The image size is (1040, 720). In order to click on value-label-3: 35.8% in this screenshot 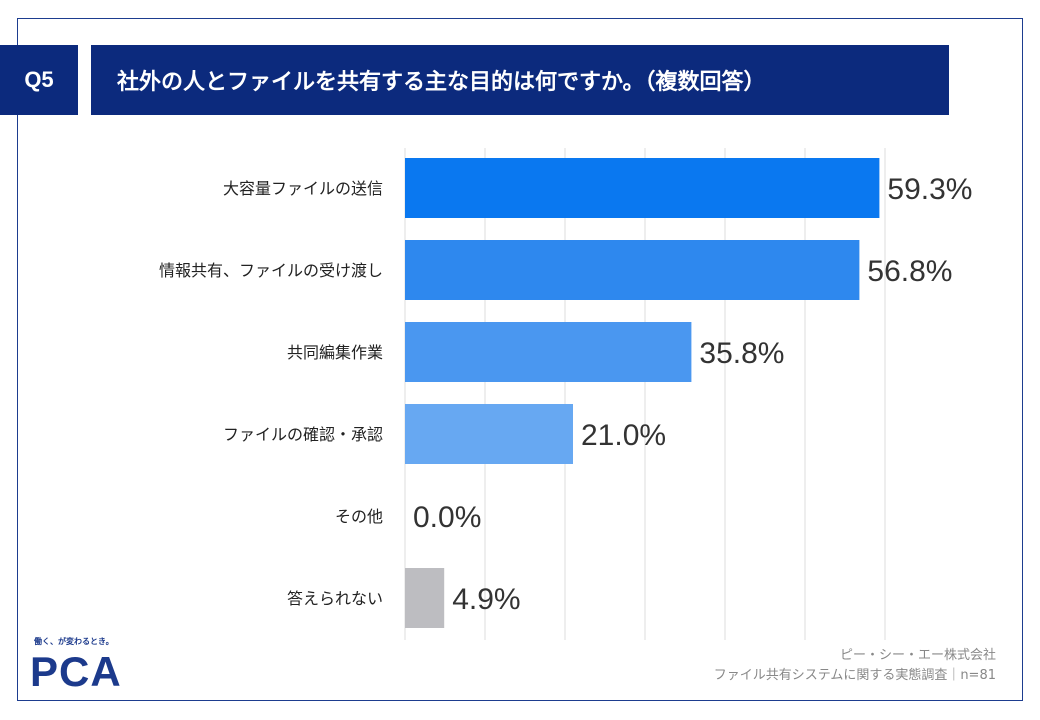, I will do `click(741, 353)`.